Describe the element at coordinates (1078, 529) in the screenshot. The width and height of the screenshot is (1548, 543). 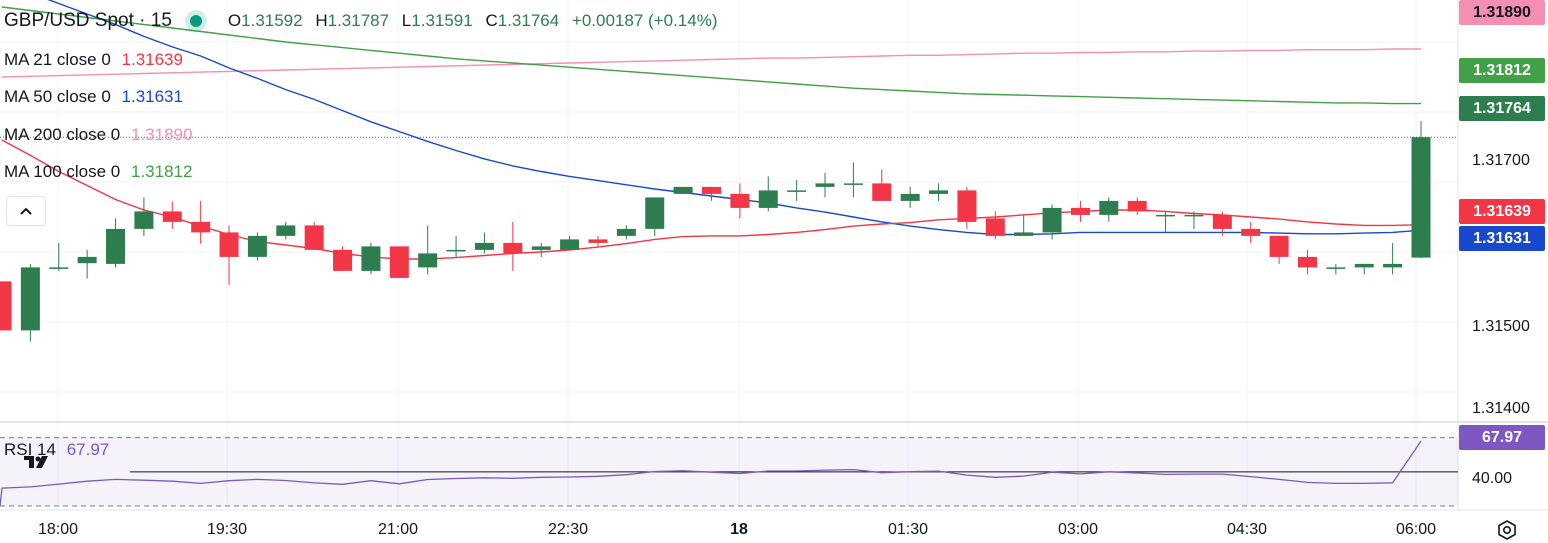
I see `time-tick: 03:00` at that location.